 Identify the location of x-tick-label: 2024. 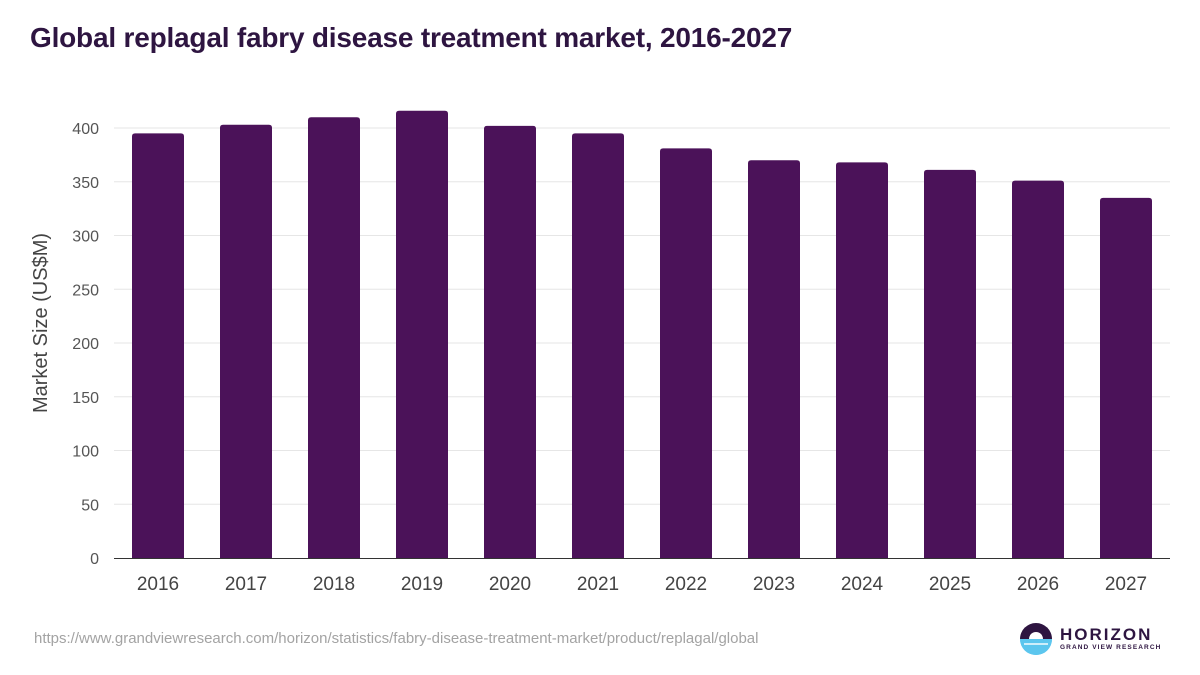
(862, 584).